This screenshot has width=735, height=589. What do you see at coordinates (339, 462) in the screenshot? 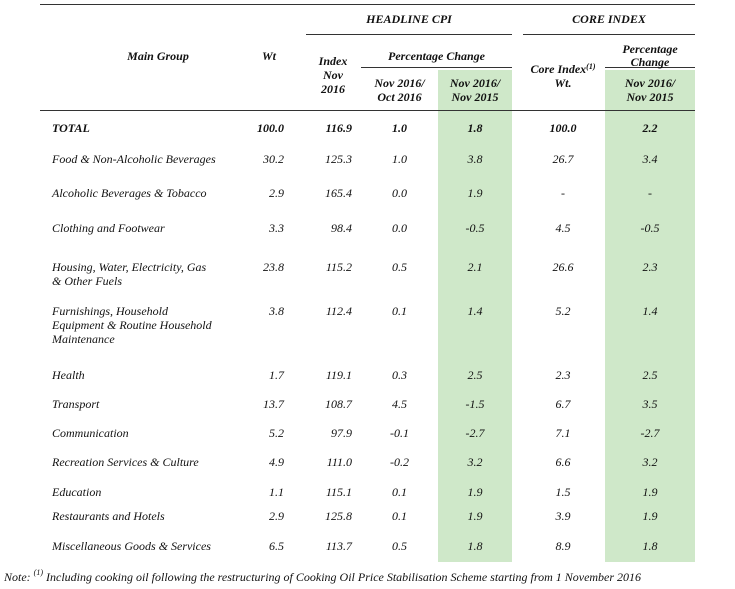
I see `cell-index: 111.0` at bounding box center [339, 462].